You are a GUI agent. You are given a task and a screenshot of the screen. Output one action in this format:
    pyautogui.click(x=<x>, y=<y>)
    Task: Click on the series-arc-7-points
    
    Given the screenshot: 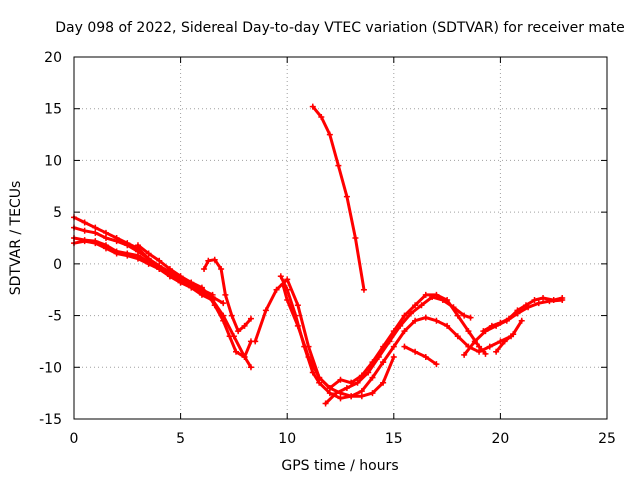 What is the action you would take?
    pyautogui.click(x=303, y=333)
    